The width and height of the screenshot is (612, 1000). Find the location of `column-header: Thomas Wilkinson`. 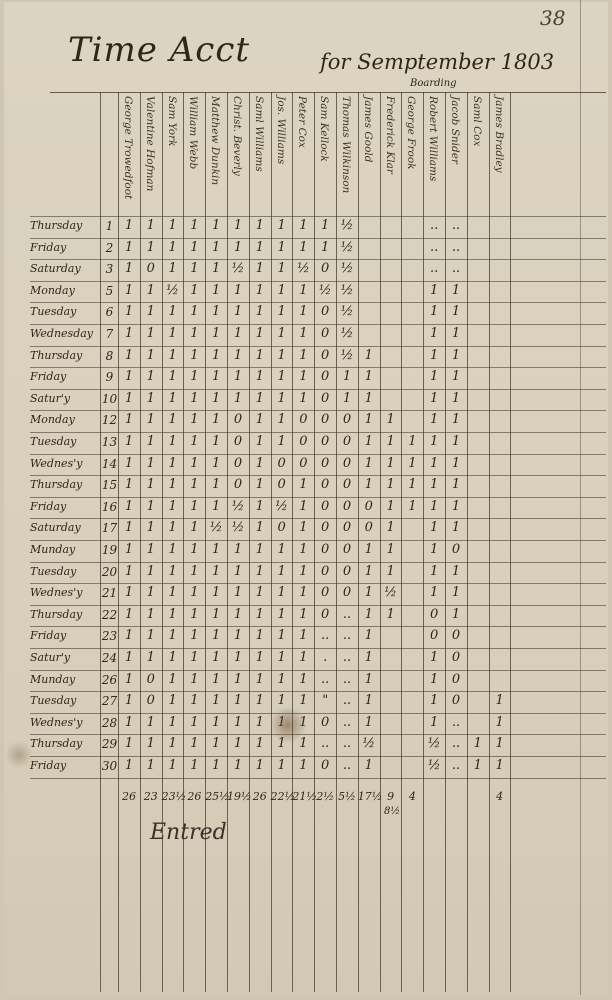

column-header: Thomas Wilkinson is located at coordinates (346, 156).